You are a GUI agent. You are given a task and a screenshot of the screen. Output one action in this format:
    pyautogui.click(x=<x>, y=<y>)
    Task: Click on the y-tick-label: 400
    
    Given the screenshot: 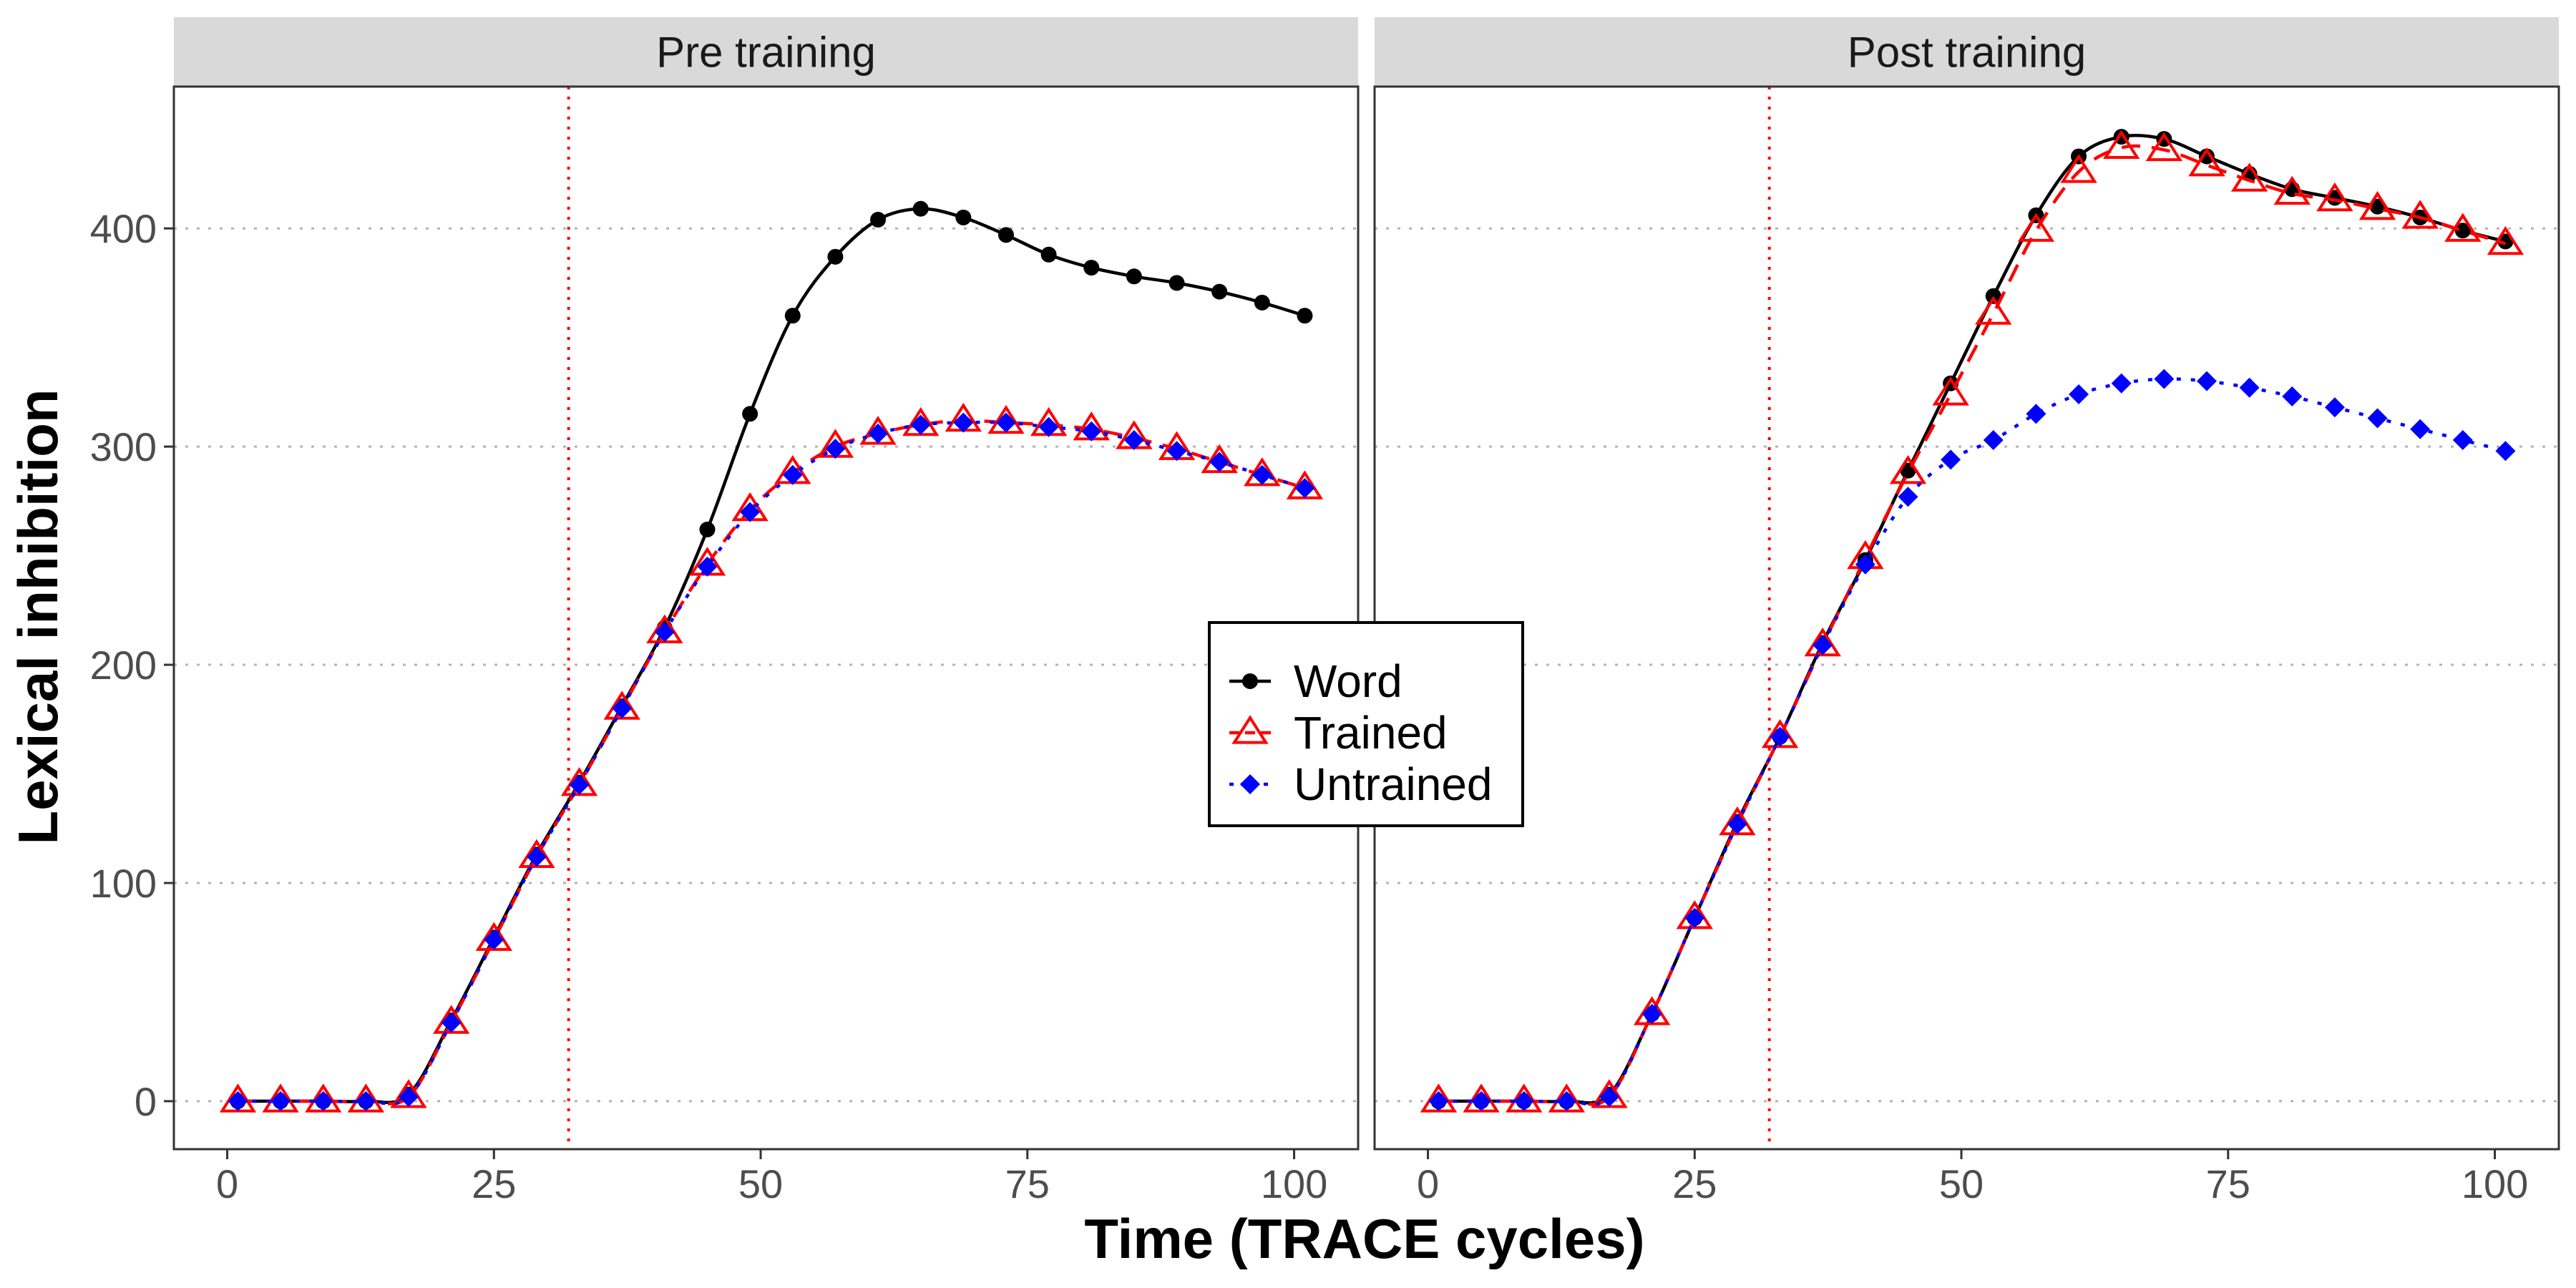 What is the action you would take?
    pyautogui.click(x=123, y=228)
    